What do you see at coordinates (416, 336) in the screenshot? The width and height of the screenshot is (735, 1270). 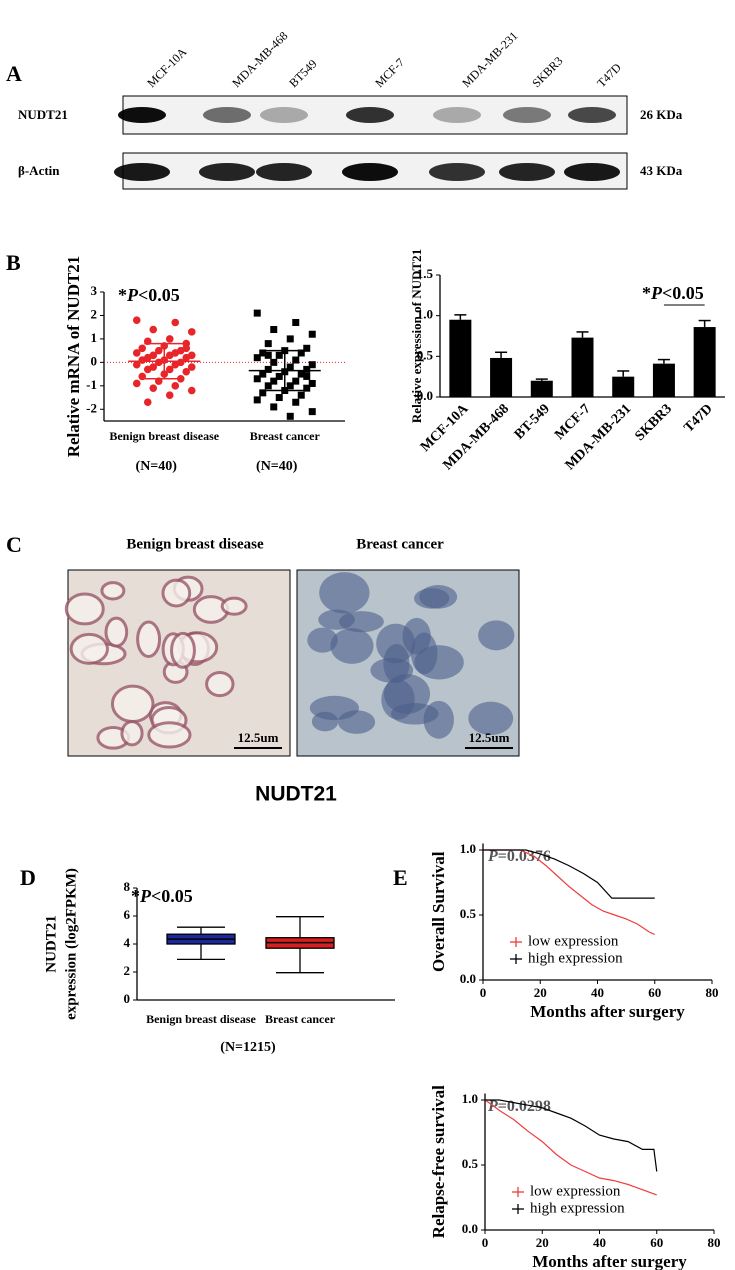 I see `y-axis-label: Relative expression of NUDT21` at bounding box center [416, 336].